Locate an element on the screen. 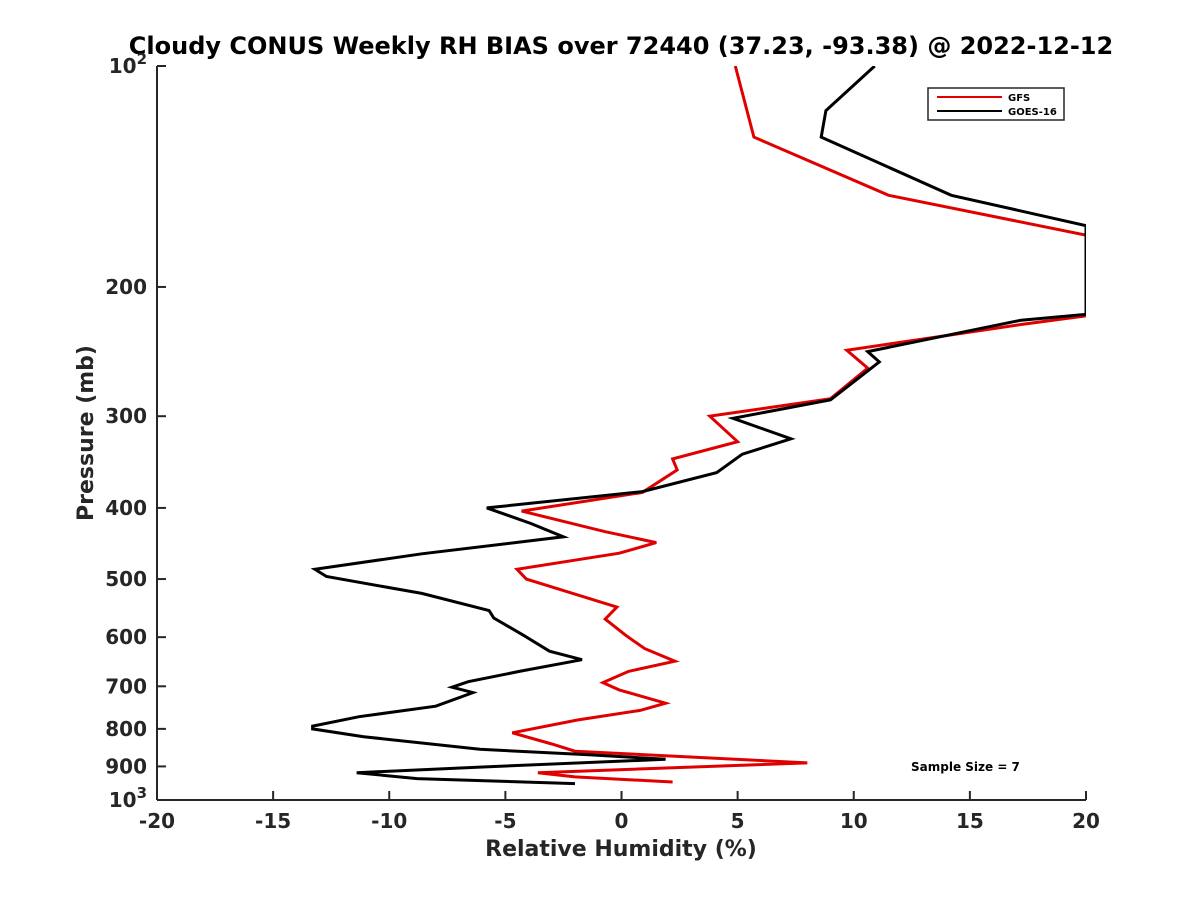  x-axis-label: Relative Humidity (%) is located at coordinates (621, 849).